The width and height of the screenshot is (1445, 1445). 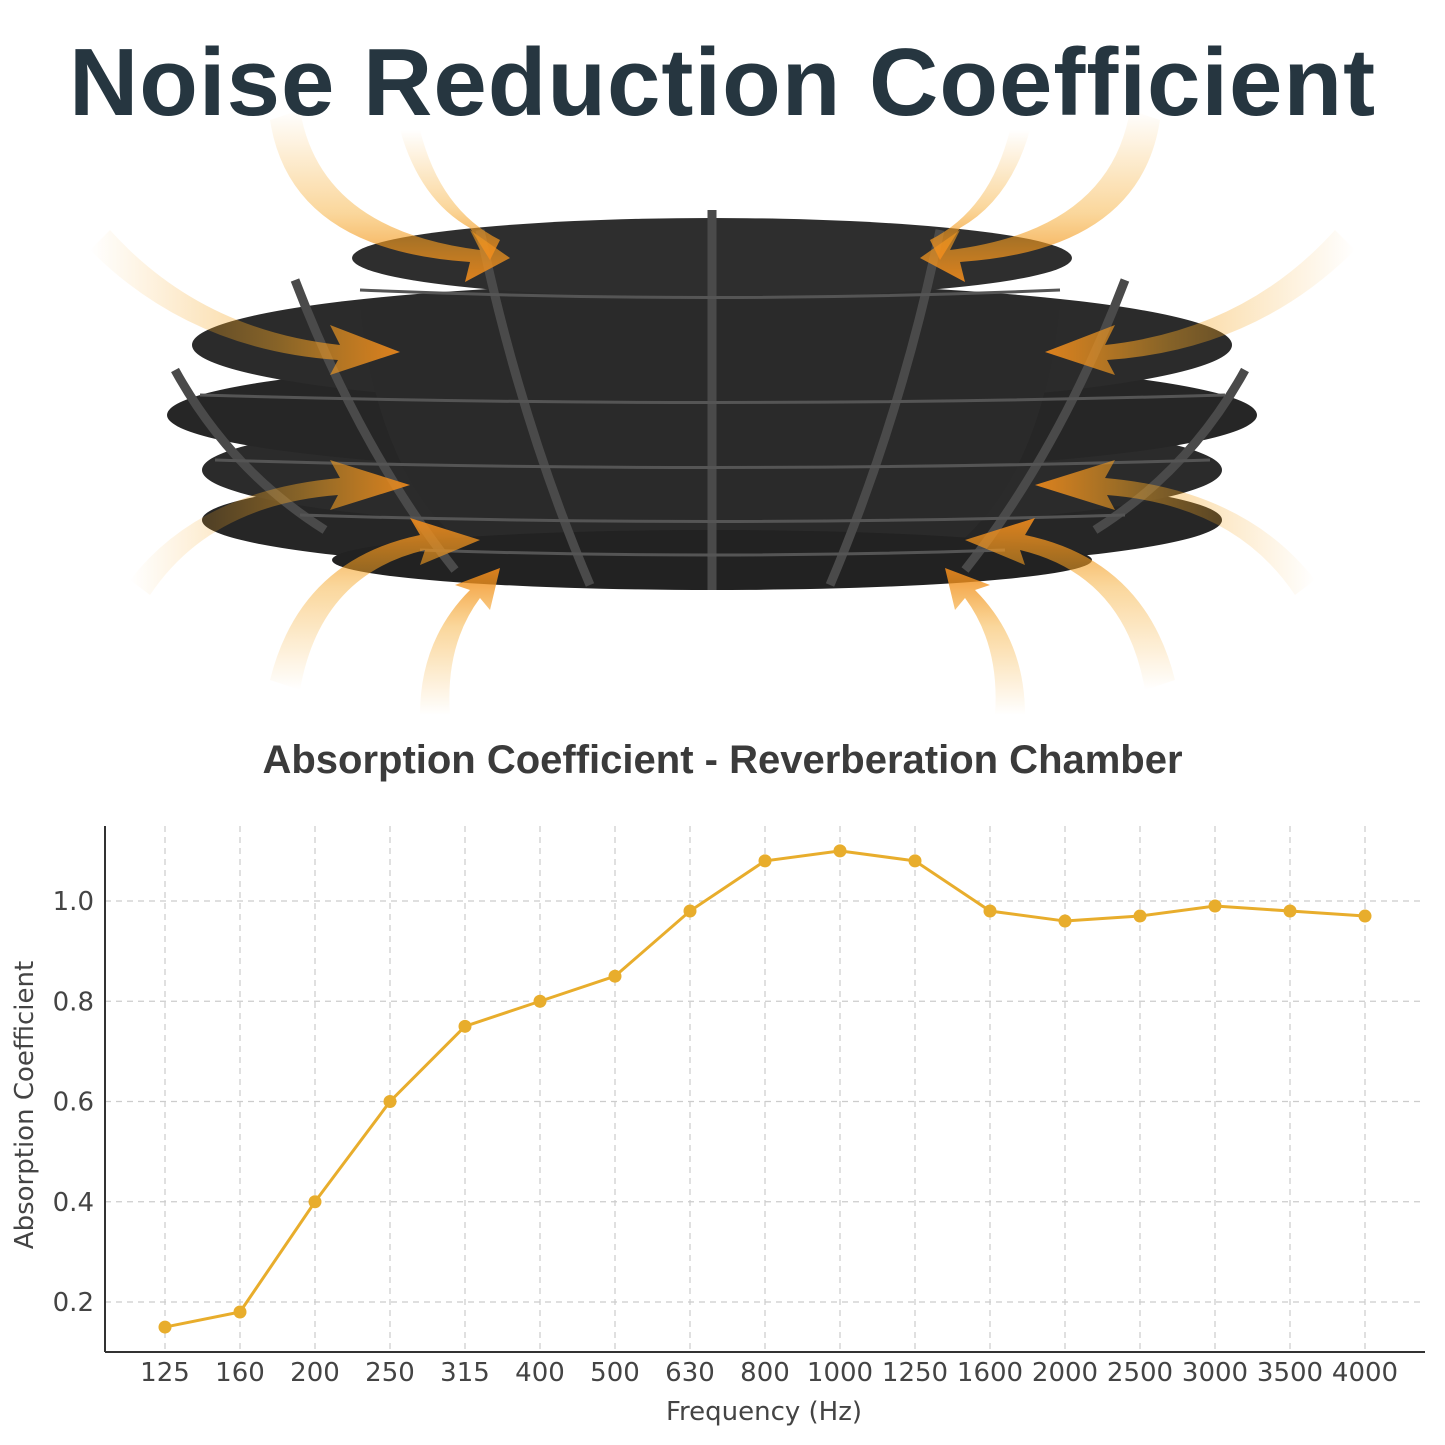 What do you see at coordinates (840, 1373) in the screenshot?
I see `x-tick-label: 1000` at bounding box center [840, 1373].